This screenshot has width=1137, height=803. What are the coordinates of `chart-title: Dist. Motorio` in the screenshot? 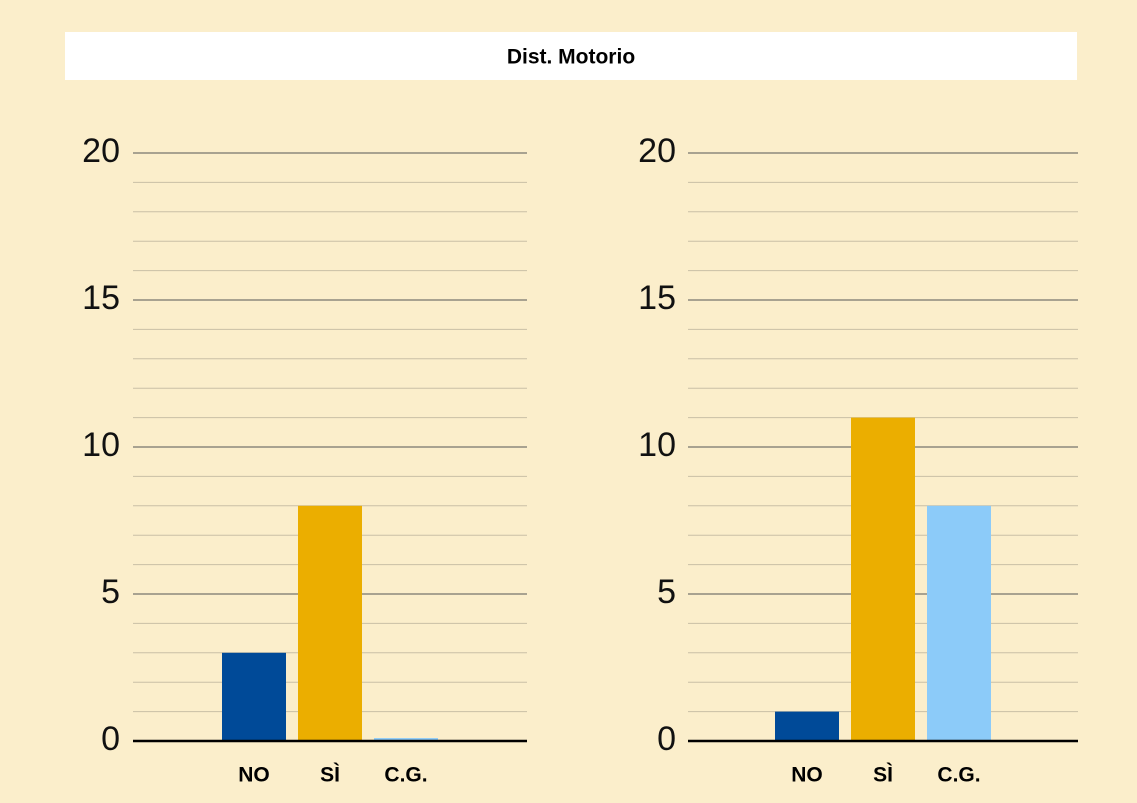 It's located at (571, 57).